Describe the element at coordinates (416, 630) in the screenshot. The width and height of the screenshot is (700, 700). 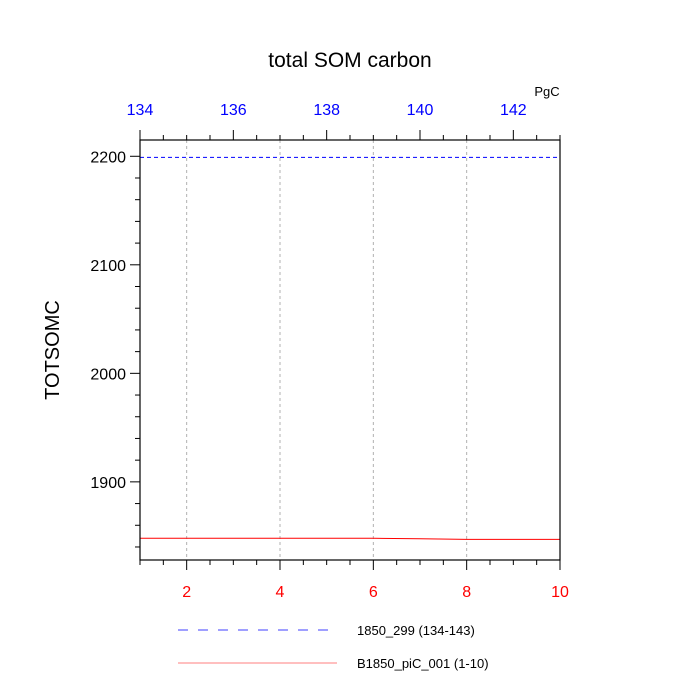
I see `legend-label-1: 1850_299 (134-143)` at that location.